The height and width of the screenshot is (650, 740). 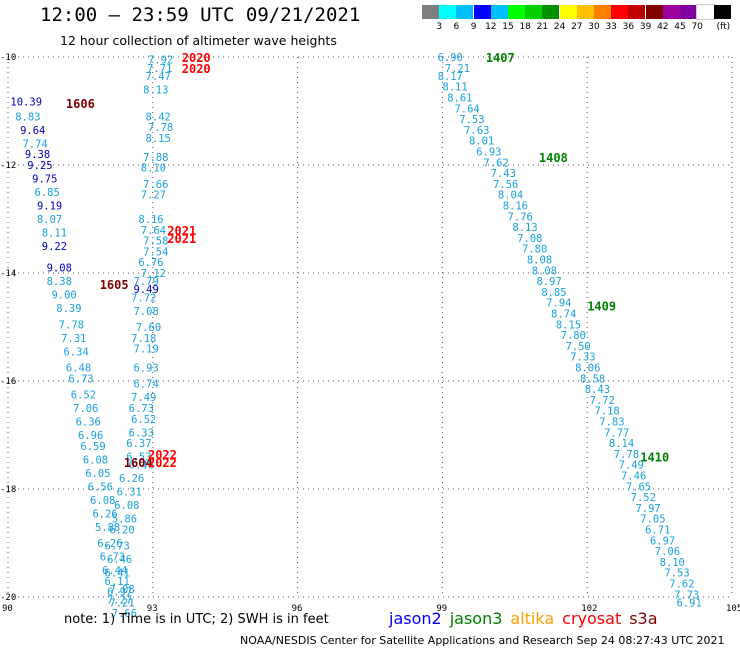 I want to click on wave-height-value: 7.50, so click(x=577, y=347).